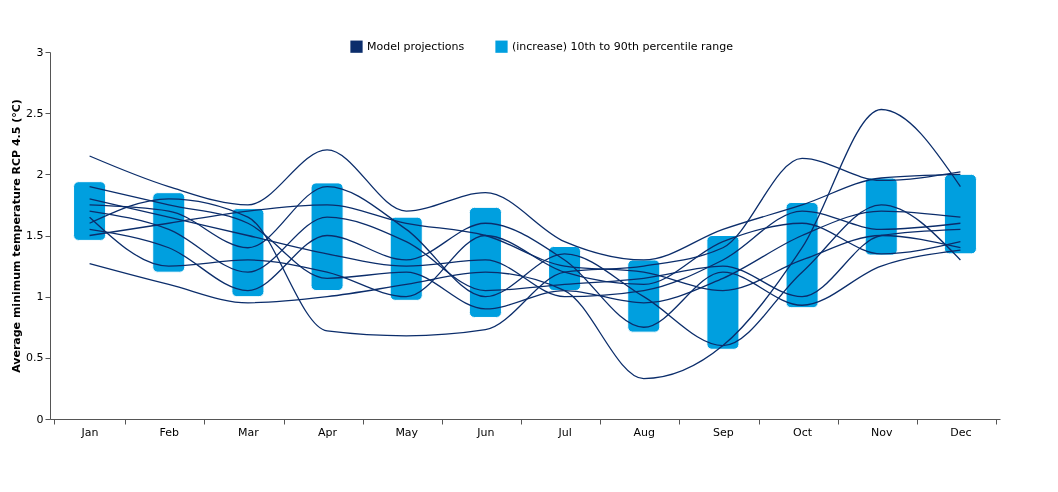  I want to click on x-tick-label: Nov, so click(882, 432).